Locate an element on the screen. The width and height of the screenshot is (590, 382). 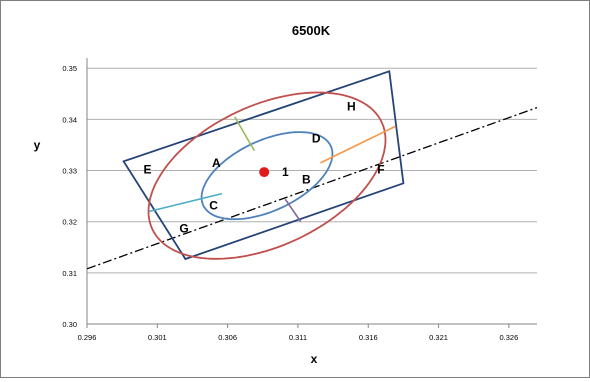
annotation-label: F is located at coordinates (380, 170).